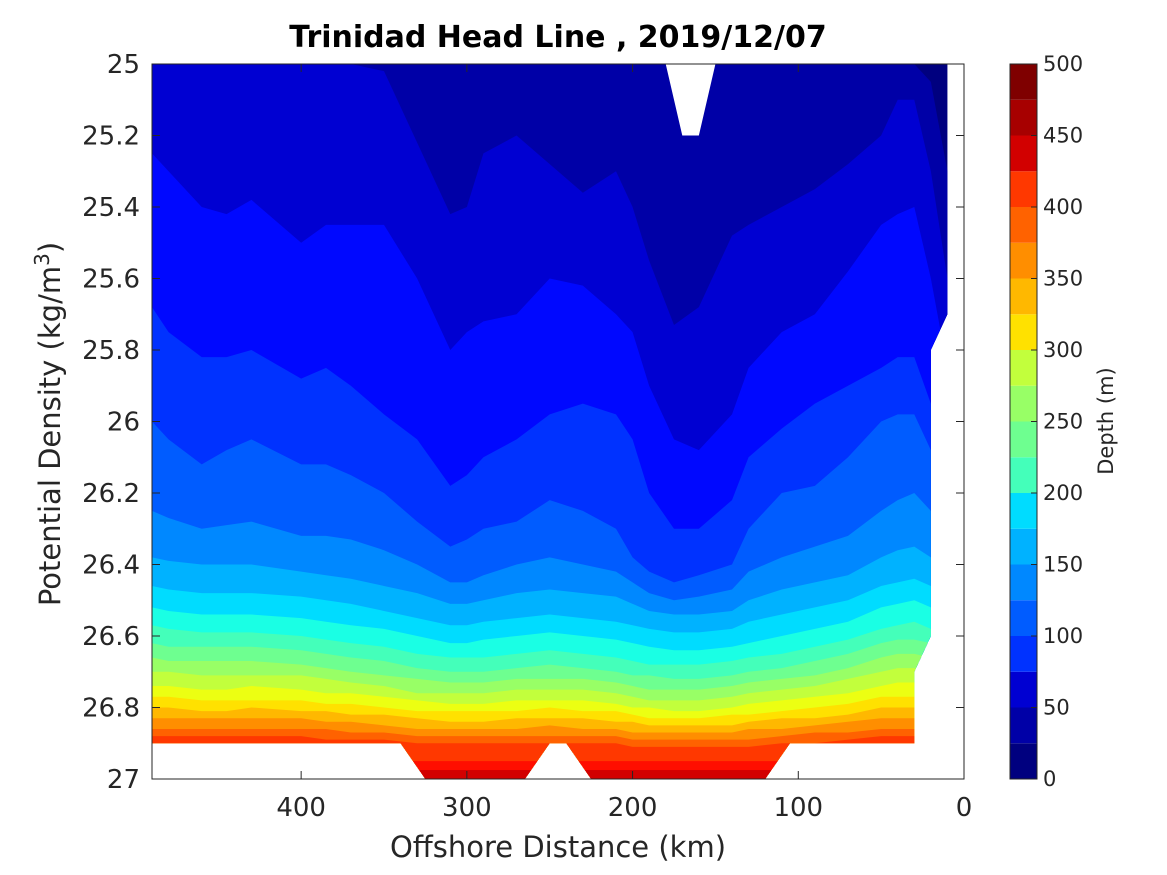 This screenshot has width=1167, height=875. I want to click on colorbar-tick-label: 50, so click(1056, 708).